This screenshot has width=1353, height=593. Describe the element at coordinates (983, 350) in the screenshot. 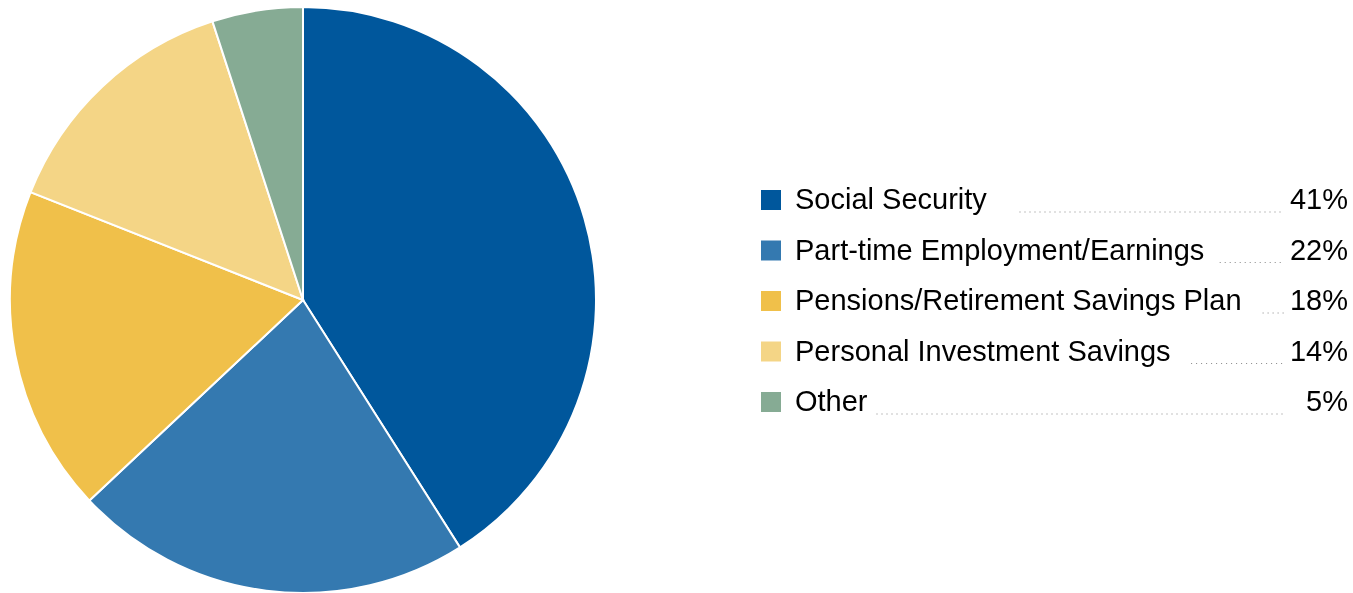

I see `legend-label: Personal Investment Savings` at that location.